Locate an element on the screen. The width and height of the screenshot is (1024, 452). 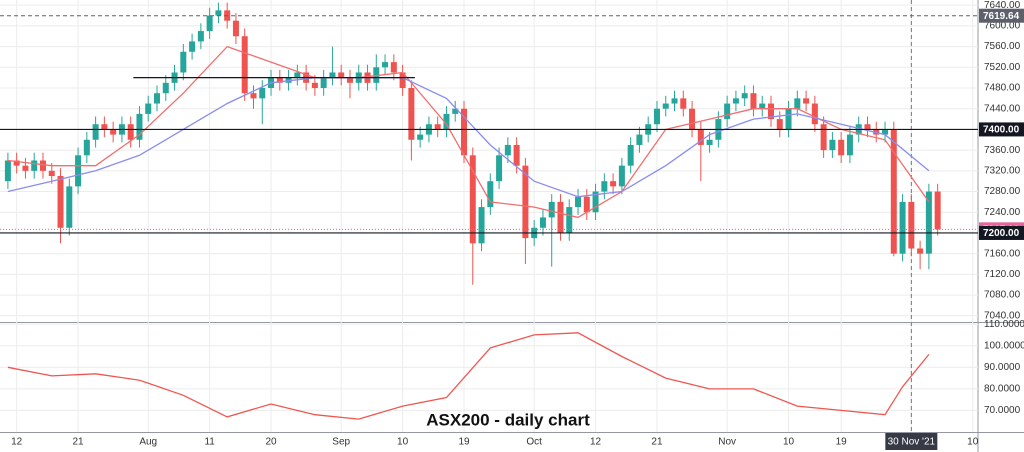
y-tick-label: 7600.00 is located at coordinates (1002, 26).